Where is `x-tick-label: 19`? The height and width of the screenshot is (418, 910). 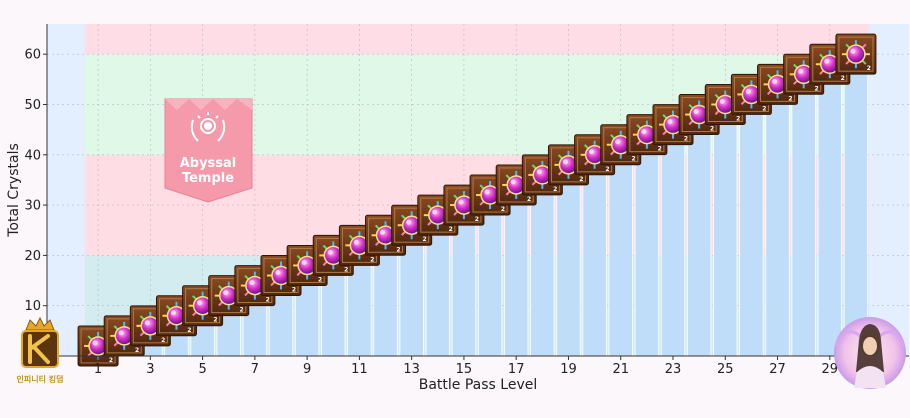
x-tick-label: 19 is located at coordinates (568, 369).